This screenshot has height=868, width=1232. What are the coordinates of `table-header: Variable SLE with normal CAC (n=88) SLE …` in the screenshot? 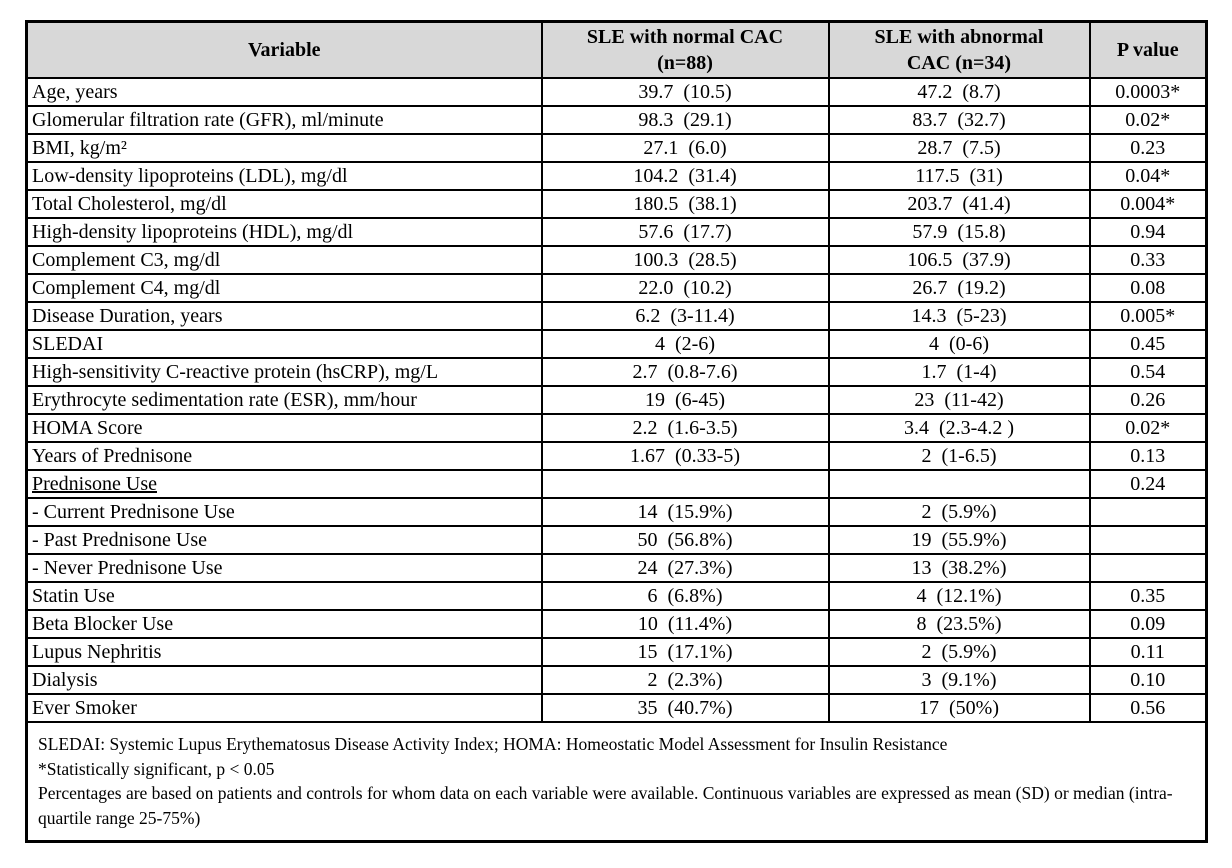 It's located at (616, 49).